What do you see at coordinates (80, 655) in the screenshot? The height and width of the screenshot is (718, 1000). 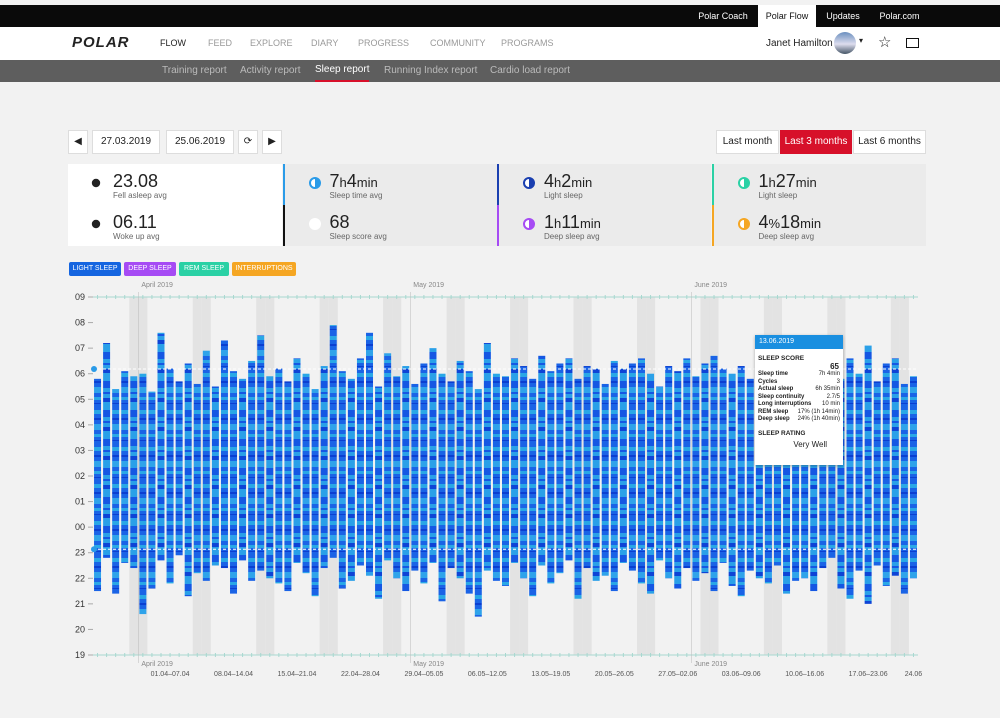 I see `y-tick-label: 19` at bounding box center [80, 655].